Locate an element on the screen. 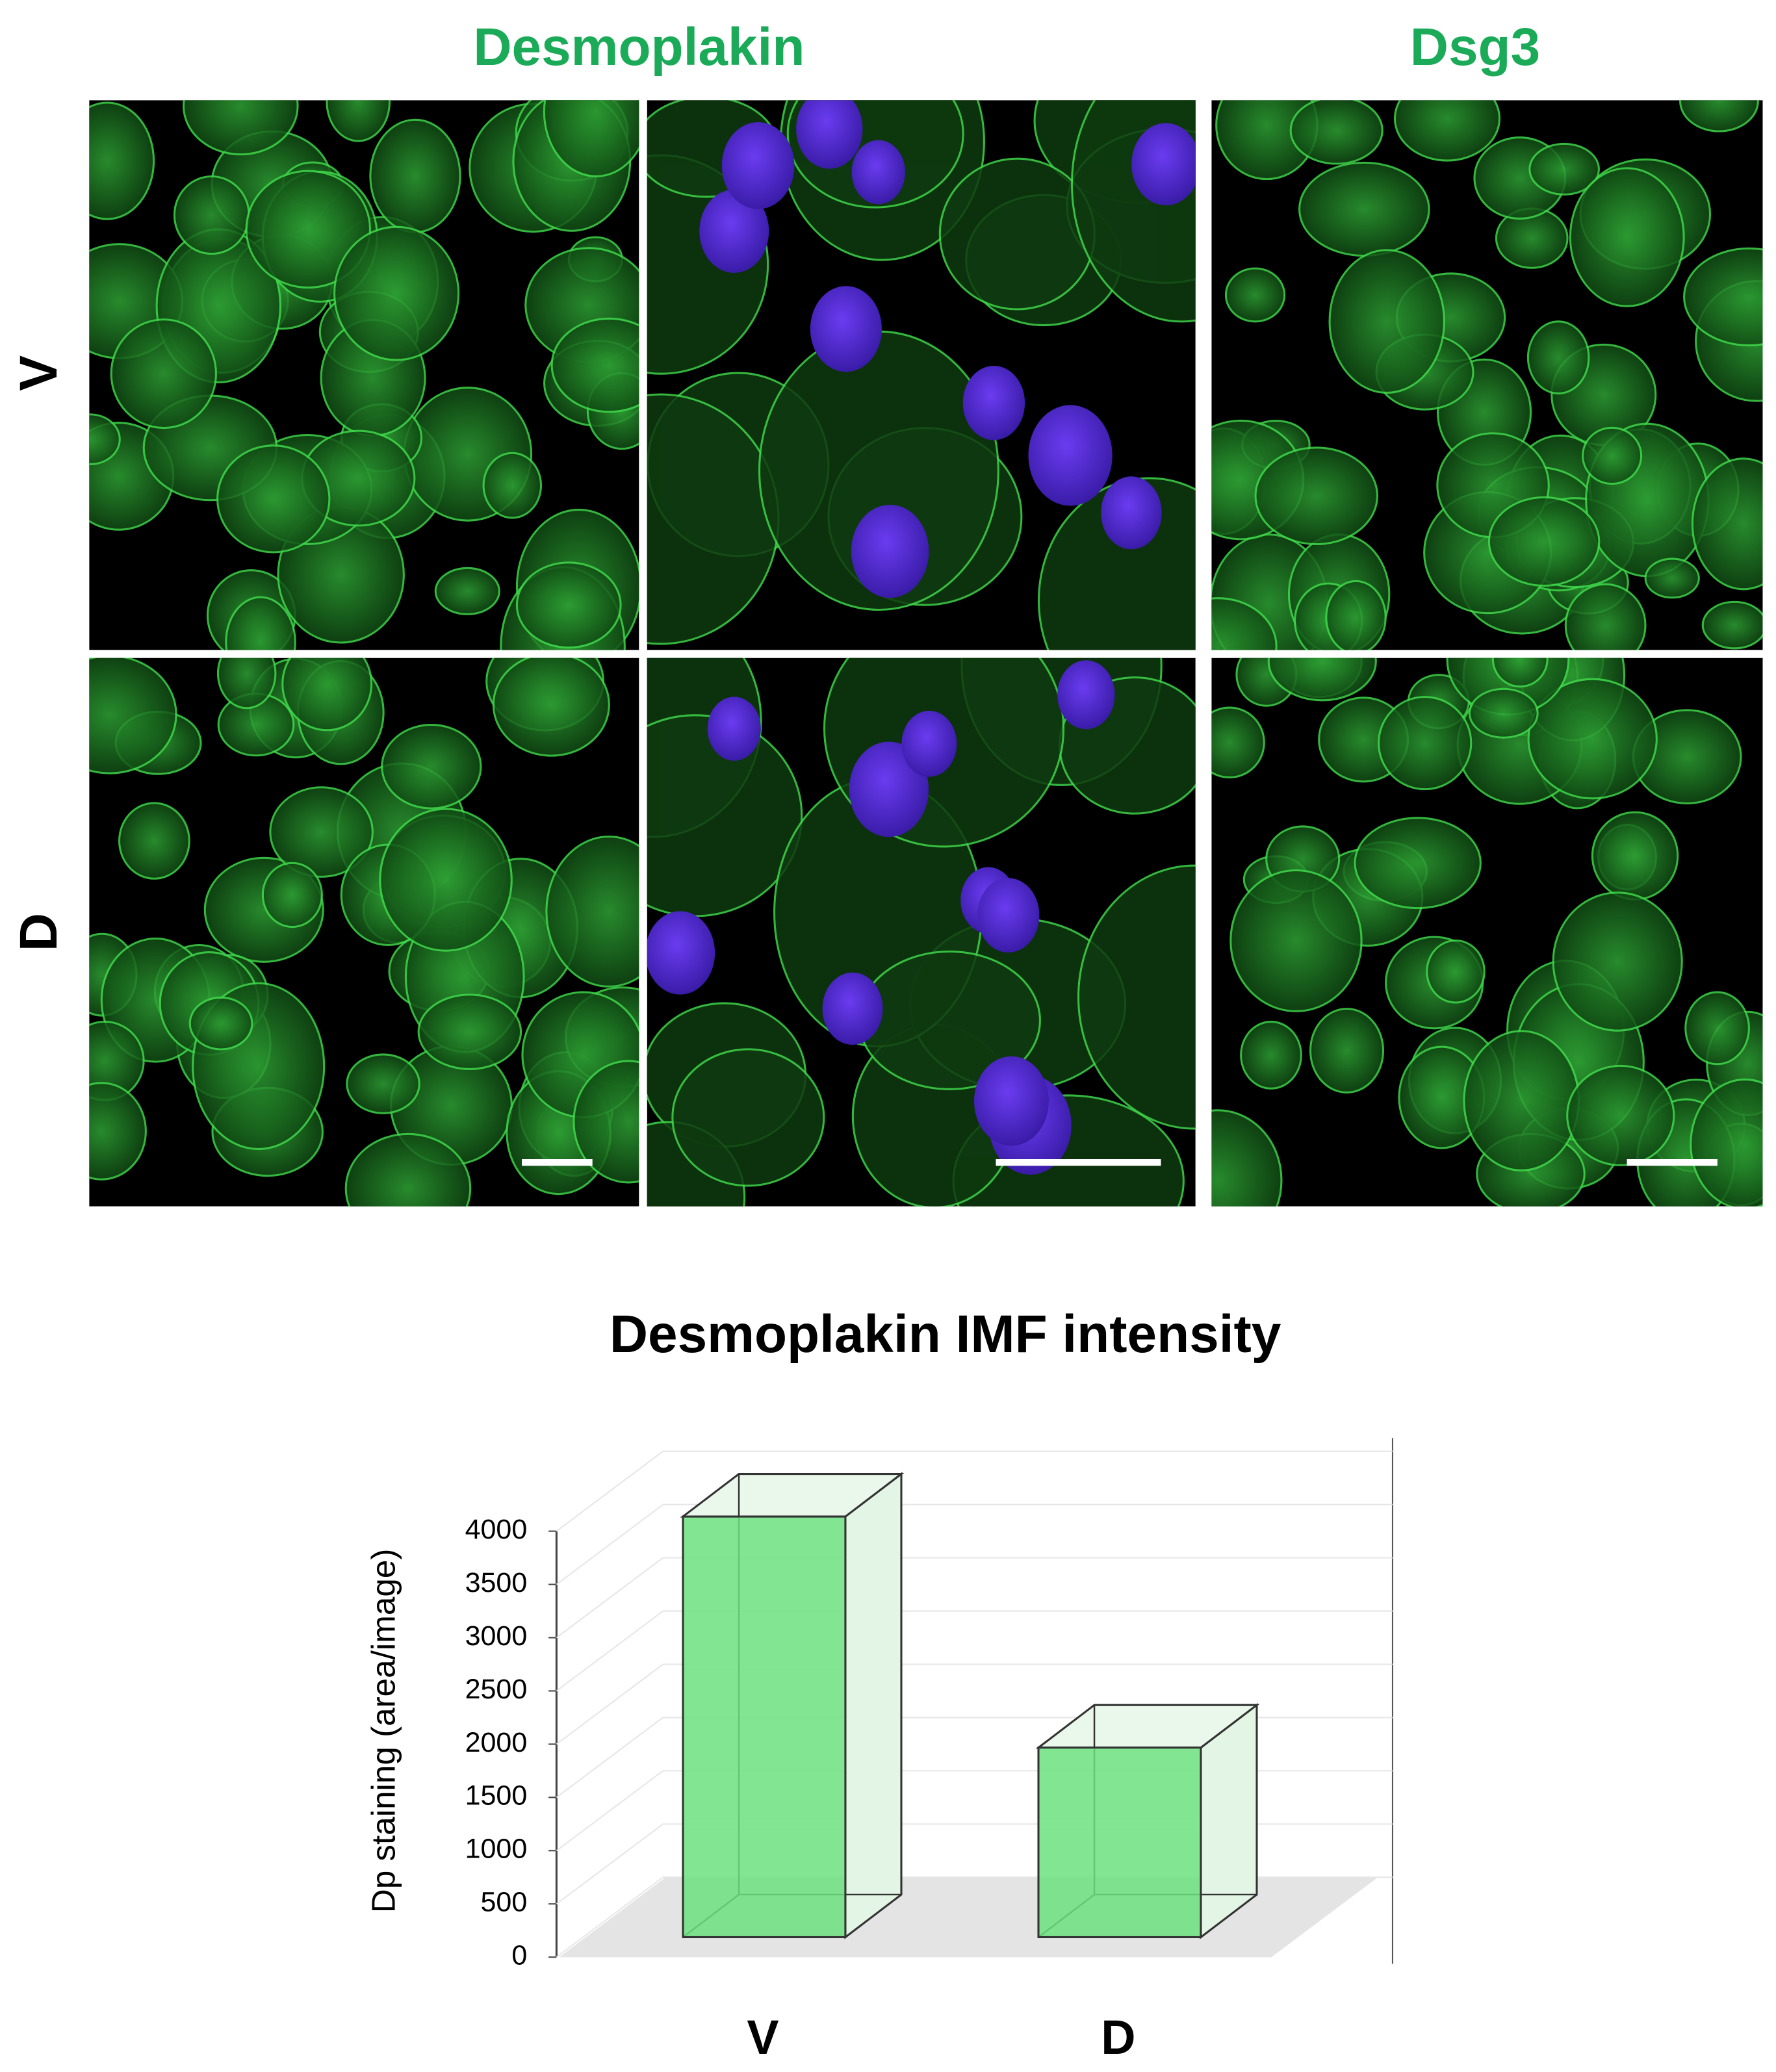 This screenshot has width=1776, height=2072. bar is located at coordinates (1147, 1821).